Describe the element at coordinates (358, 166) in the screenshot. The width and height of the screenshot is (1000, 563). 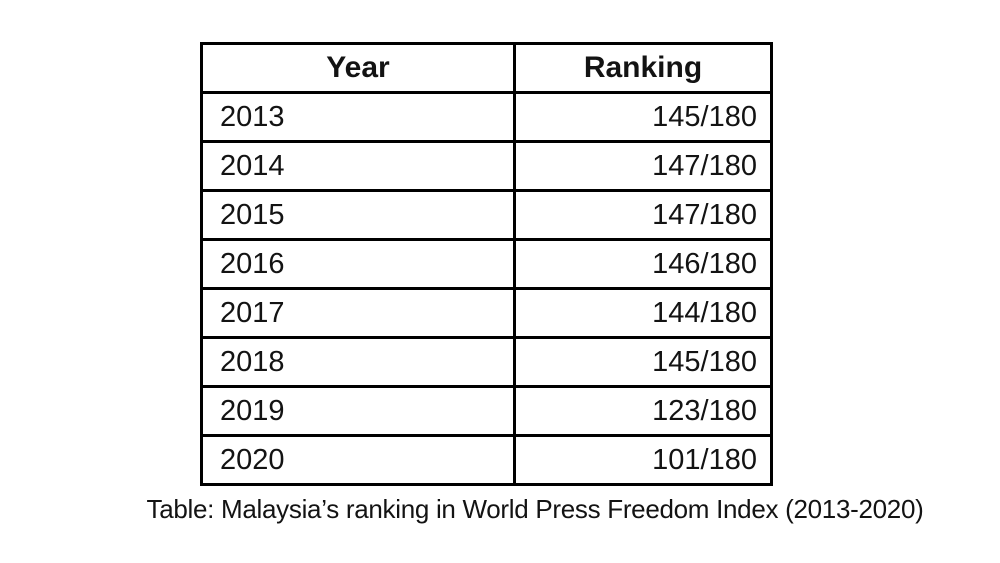
I see `year-cell: 2014` at that location.